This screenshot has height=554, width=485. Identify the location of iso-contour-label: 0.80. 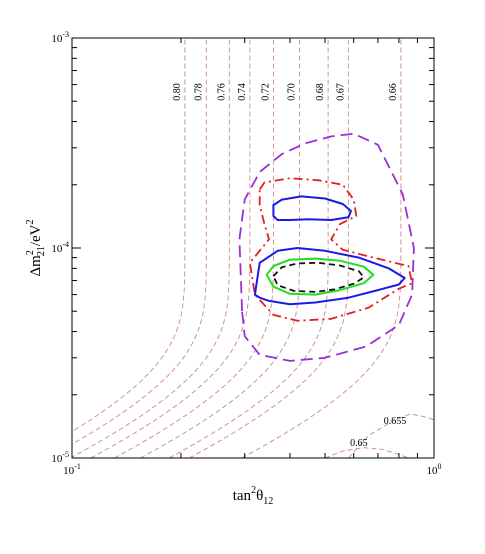
(177, 92).